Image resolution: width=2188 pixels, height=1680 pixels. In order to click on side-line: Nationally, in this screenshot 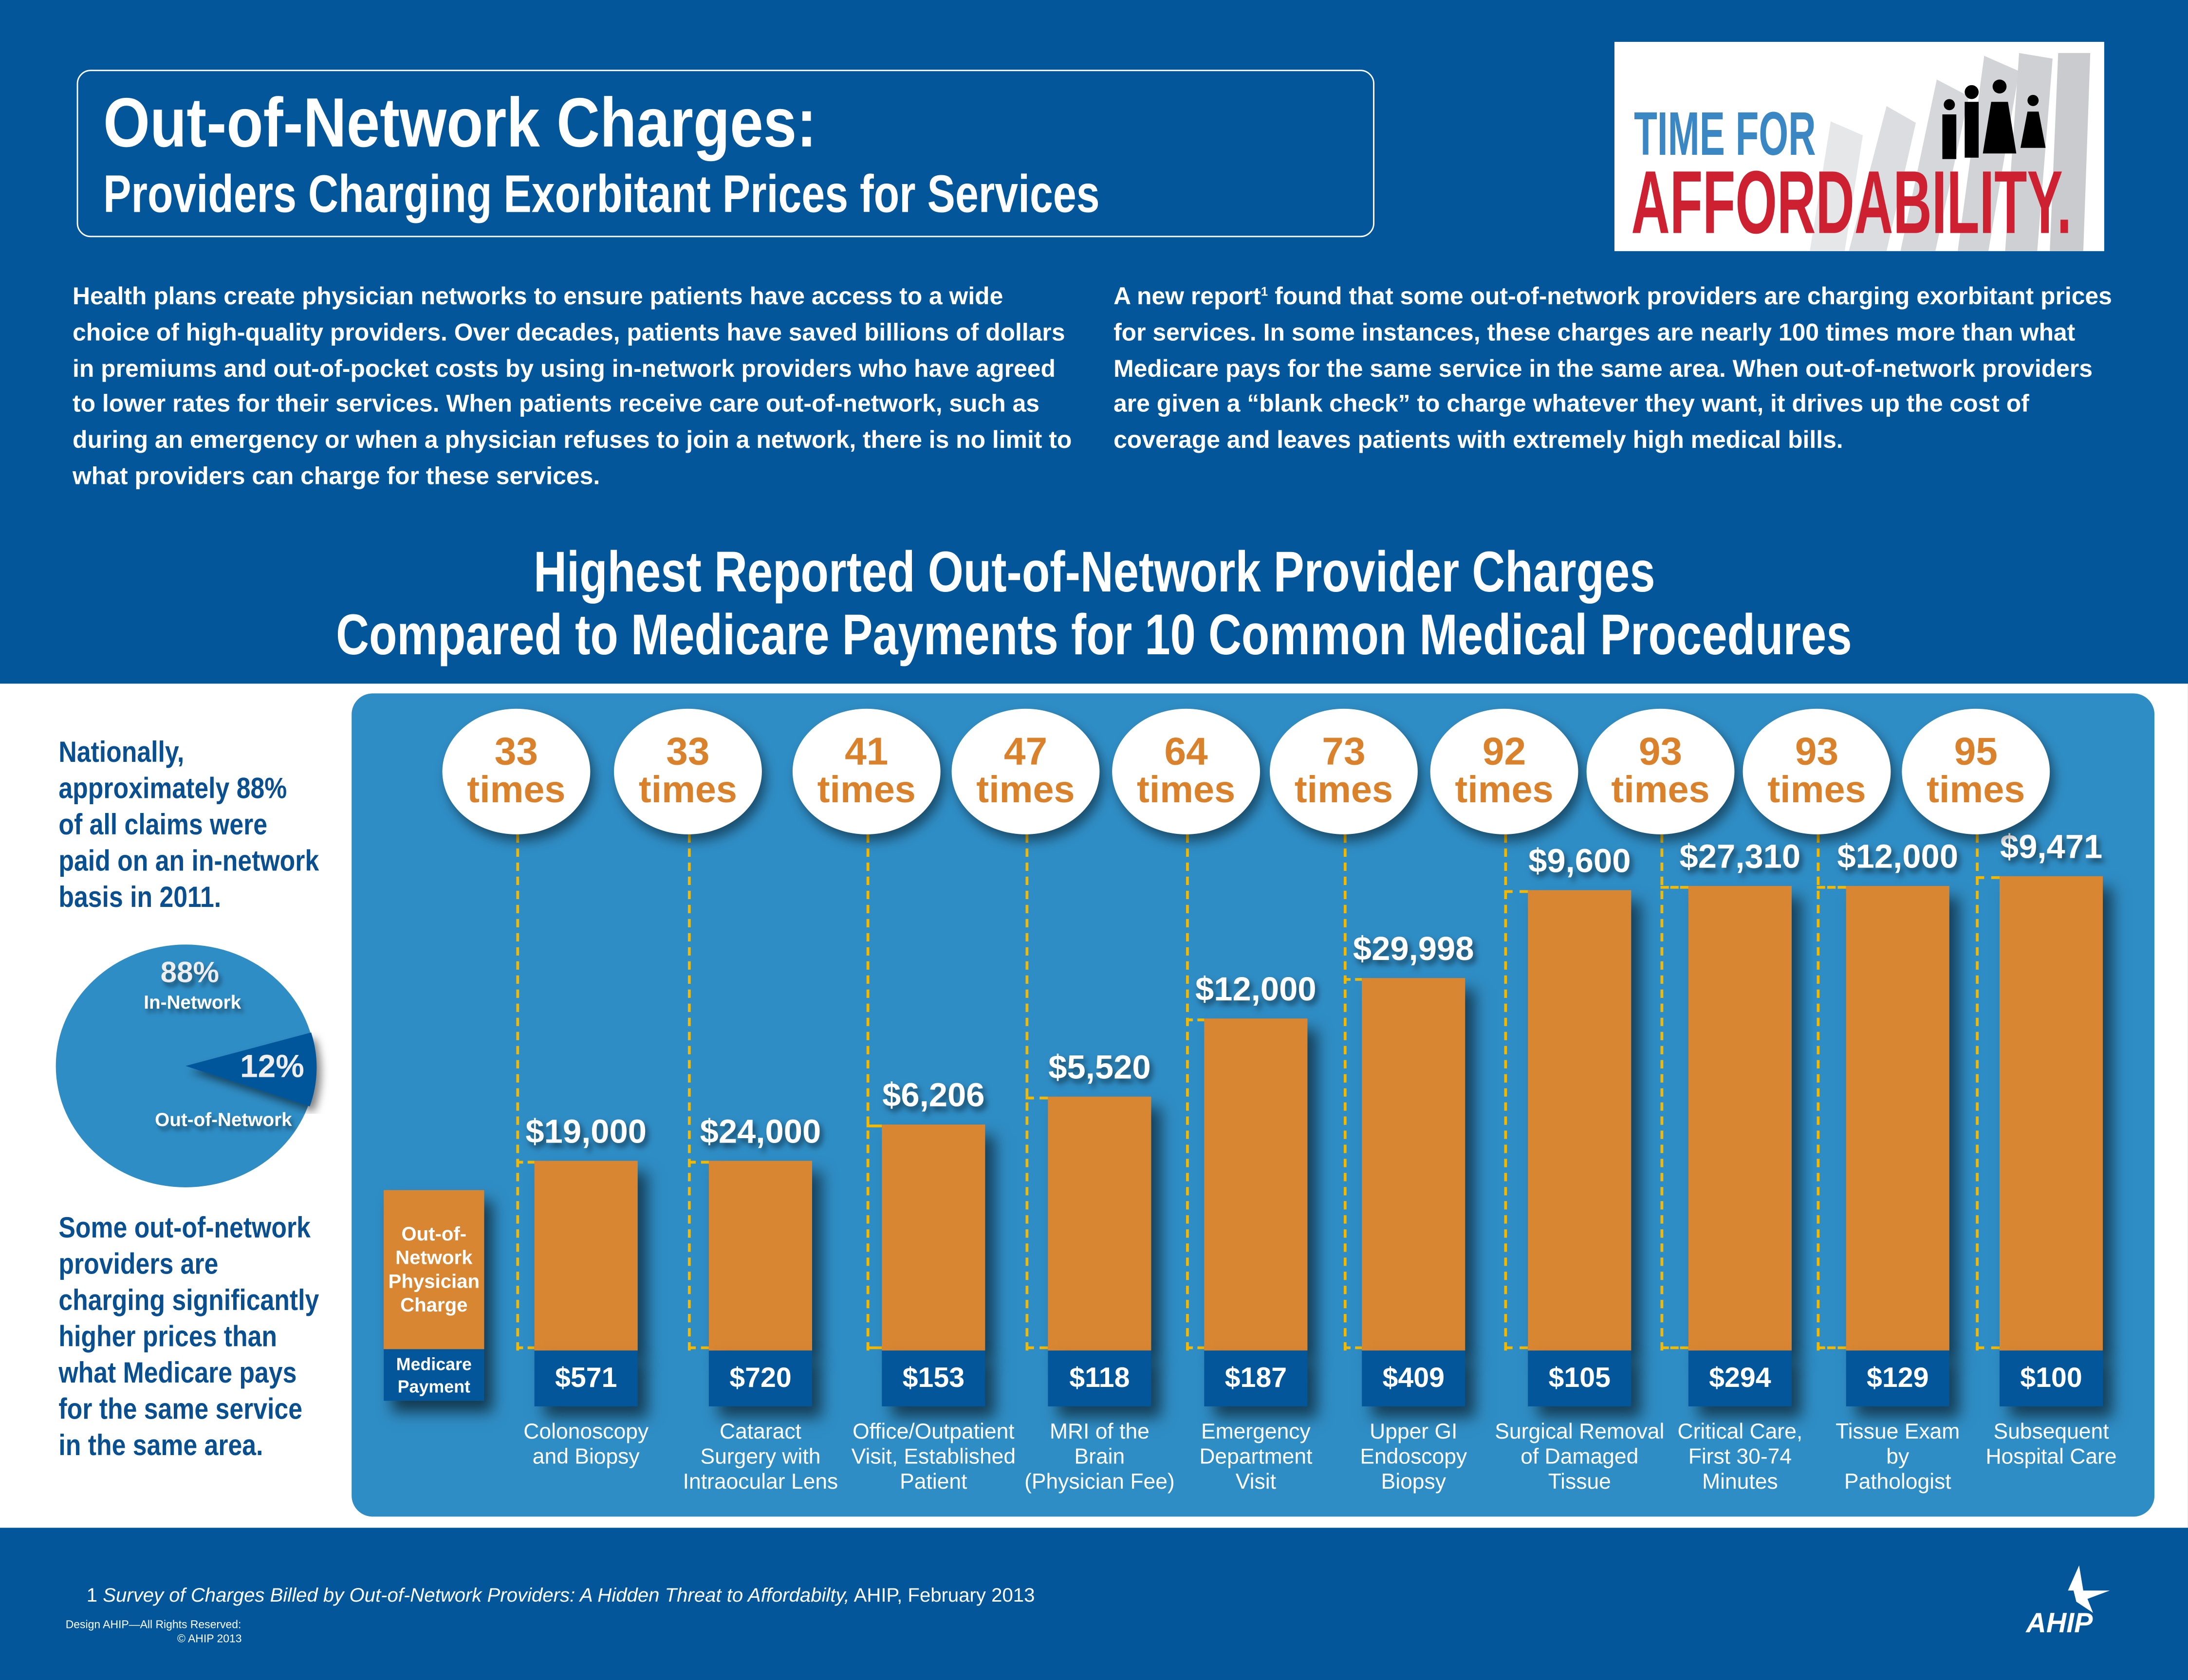, I will do `click(121, 753)`.